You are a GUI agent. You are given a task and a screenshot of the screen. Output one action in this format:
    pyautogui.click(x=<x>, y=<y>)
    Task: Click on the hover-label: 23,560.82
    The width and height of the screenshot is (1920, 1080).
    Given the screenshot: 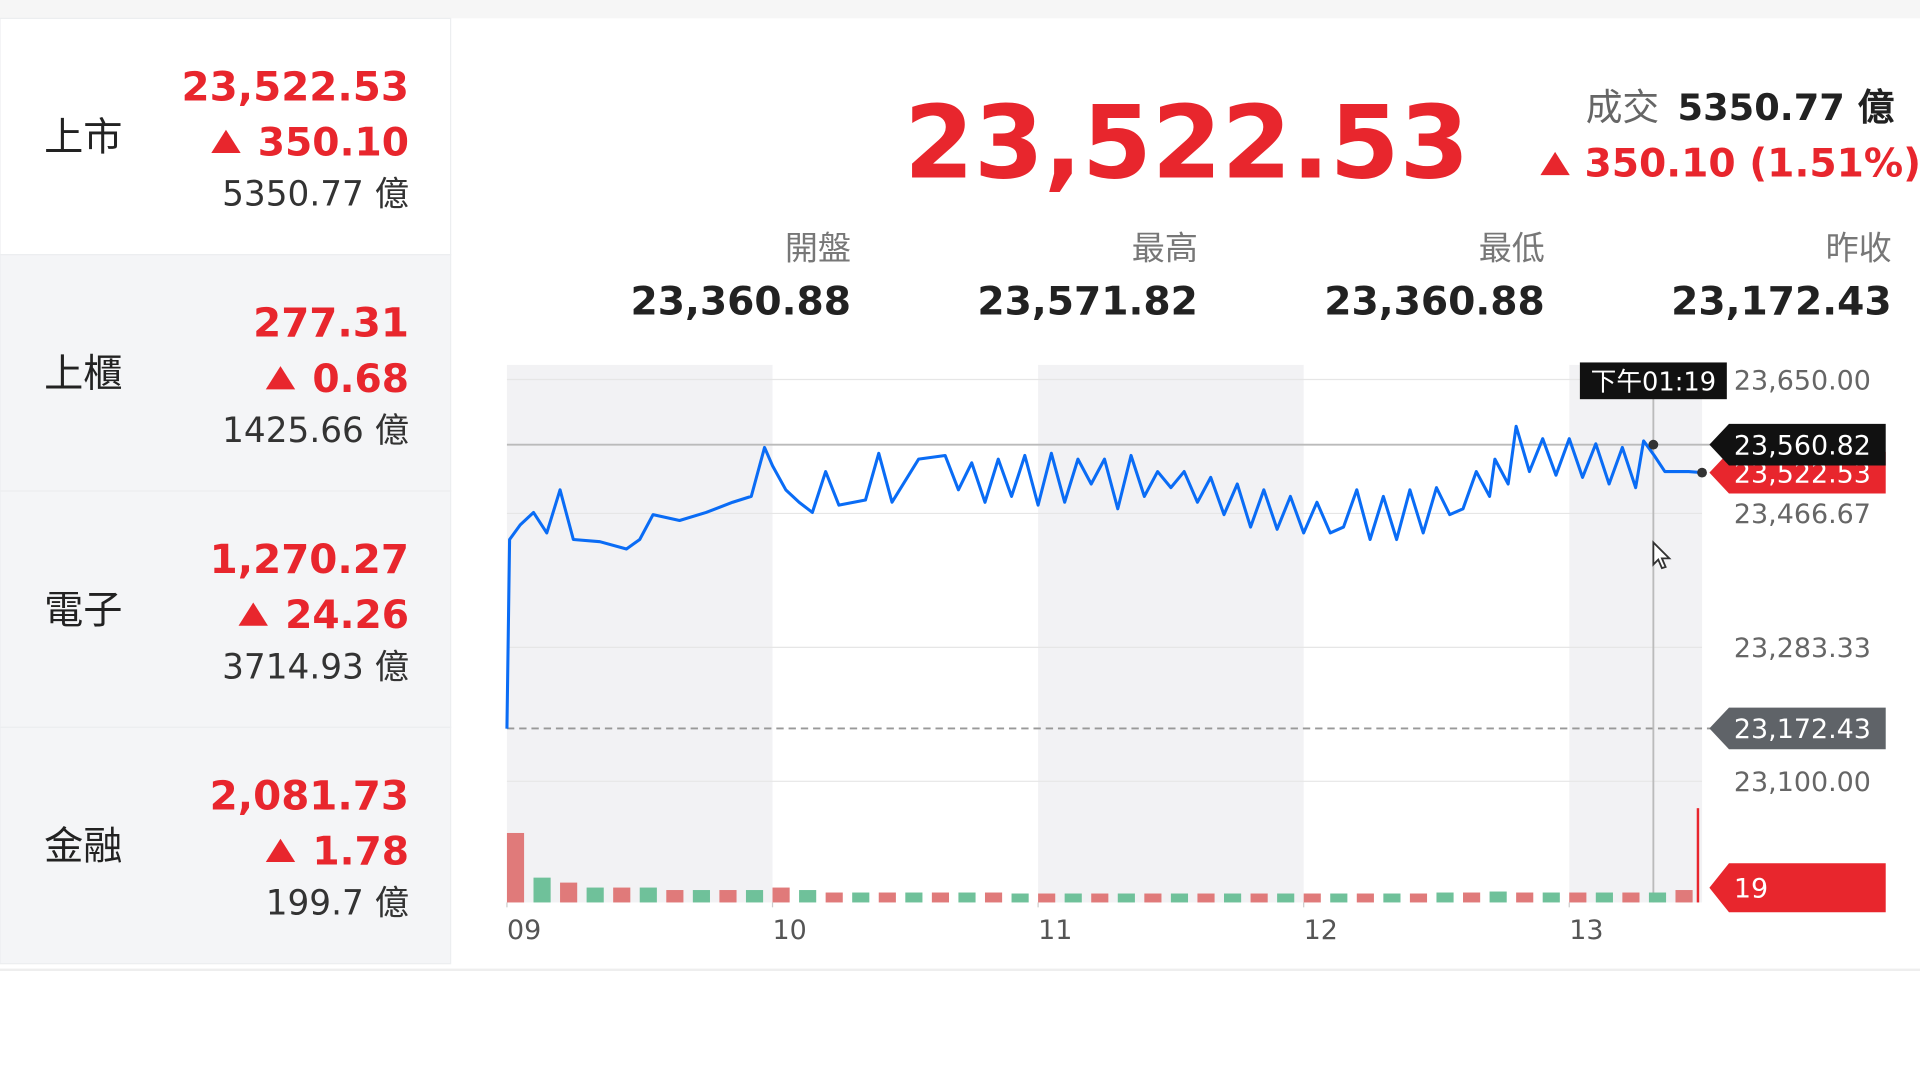 What is the action you would take?
    pyautogui.click(x=1802, y=445)
    